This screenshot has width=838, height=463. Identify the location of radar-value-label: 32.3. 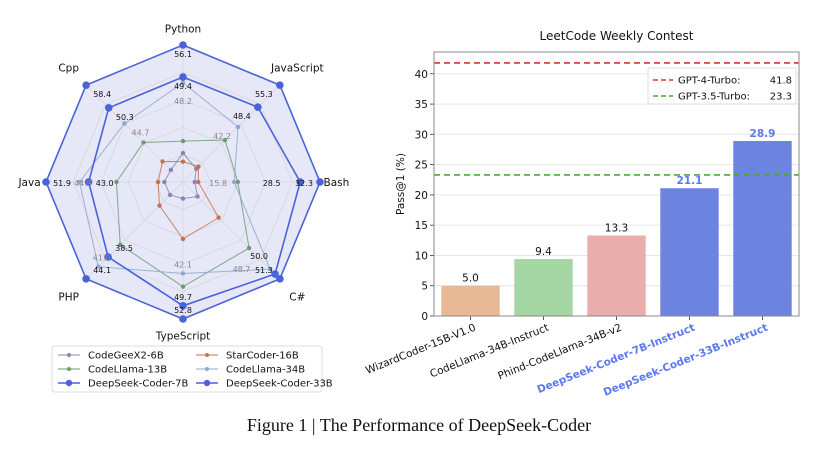
(304, 183).